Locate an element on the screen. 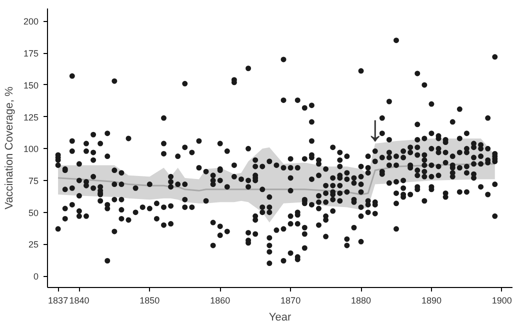 This screenshot has height=326, width=520. y-tick-label: 25 is located at coordinates (33, 245).